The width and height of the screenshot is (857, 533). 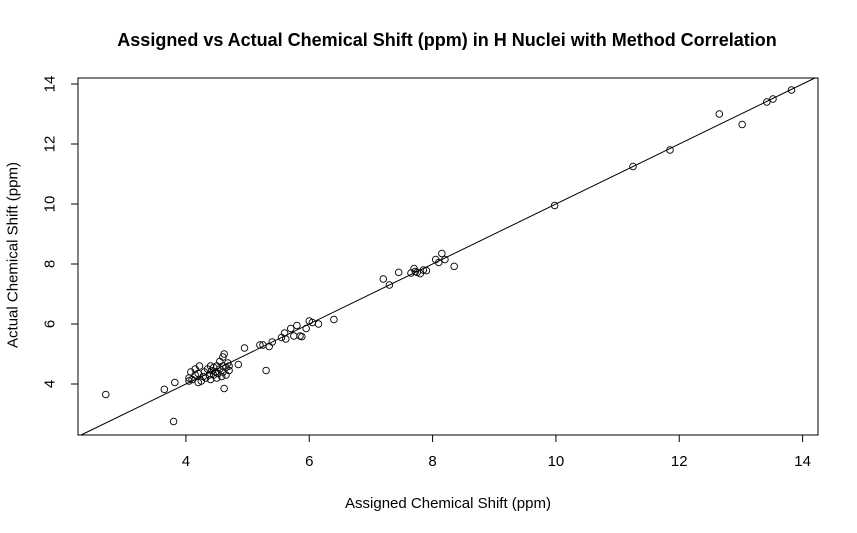 What do you see at coordinates (50, 264) in the screenshot?
I see `y-tick-label: 8` at bounding box center [50, 264].